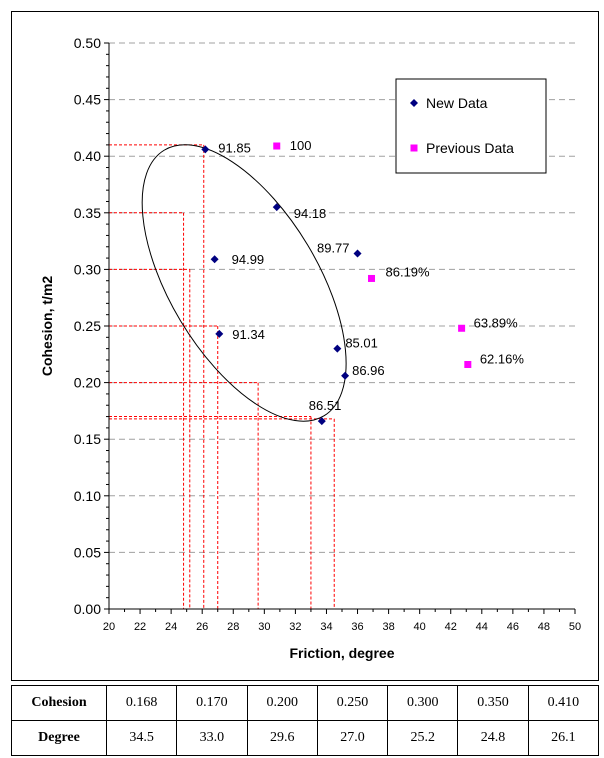 The height and width of the screenshot is (758, 604). What do you see at coordinates (493, 703) in the screenshot?
I see `table-cell: 0.350` at bounding box center [493, 703].